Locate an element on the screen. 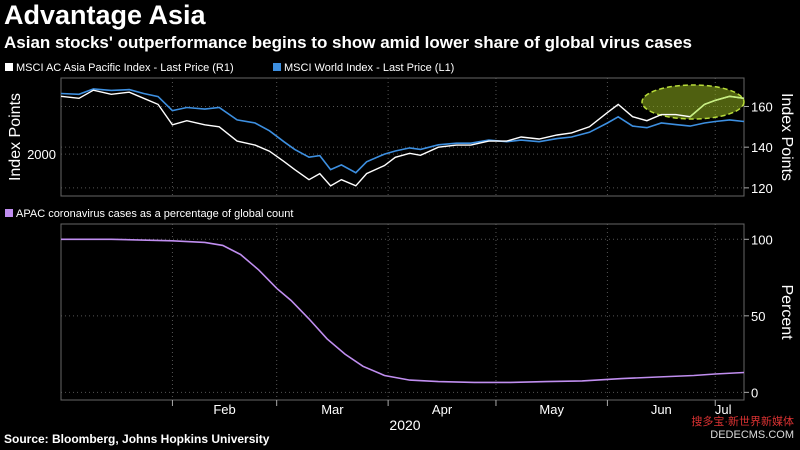 This screenshot has height=450, width=800. x-axis-year: 2020 is located at coordinates (404, 425).